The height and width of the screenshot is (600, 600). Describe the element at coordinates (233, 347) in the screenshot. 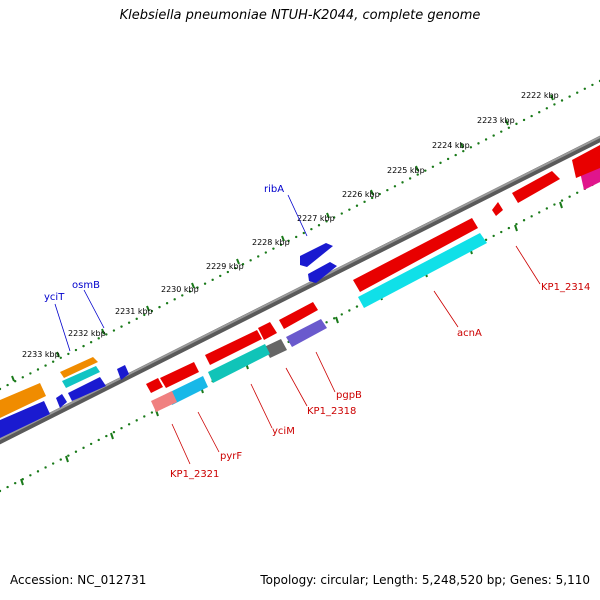

I see `gene-yciM` at that location.